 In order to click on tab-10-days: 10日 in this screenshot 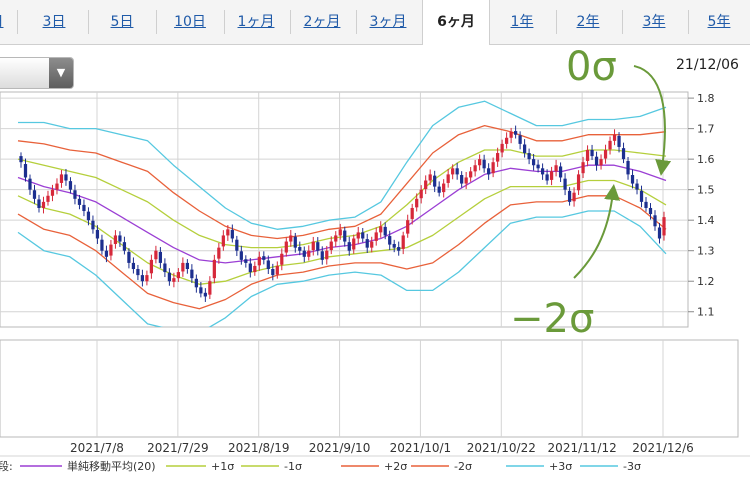, I will do `click(190, 22)`.